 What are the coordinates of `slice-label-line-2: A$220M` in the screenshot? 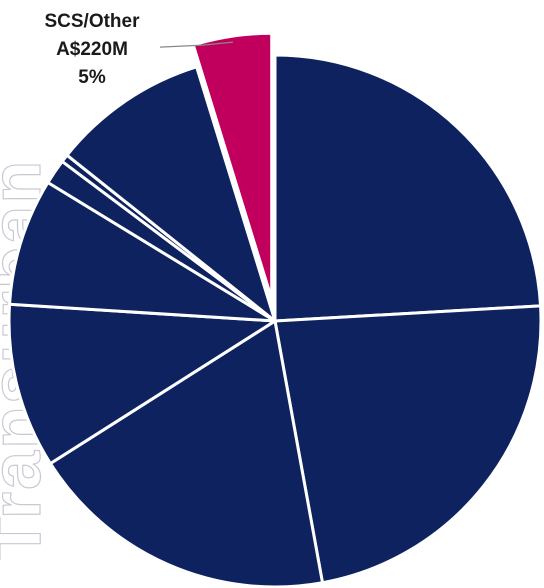 It's located at (92, 49).